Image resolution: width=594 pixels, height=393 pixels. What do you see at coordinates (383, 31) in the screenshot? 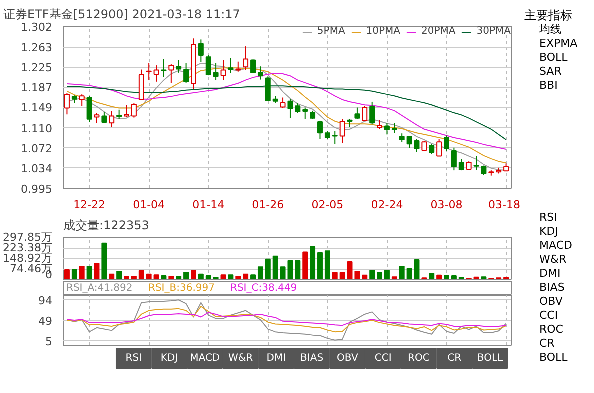
I see `legend-label: 10PMA` at bounding box center [383, 31].